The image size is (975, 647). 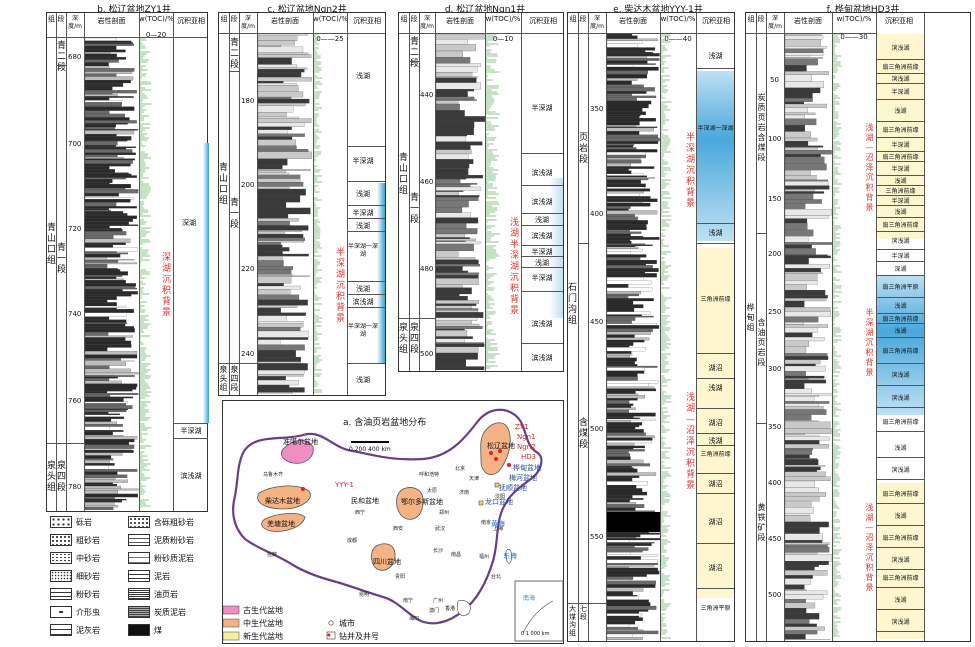 I want to click on unit-coal-member: 含煤段, so click(x=583, y=434).